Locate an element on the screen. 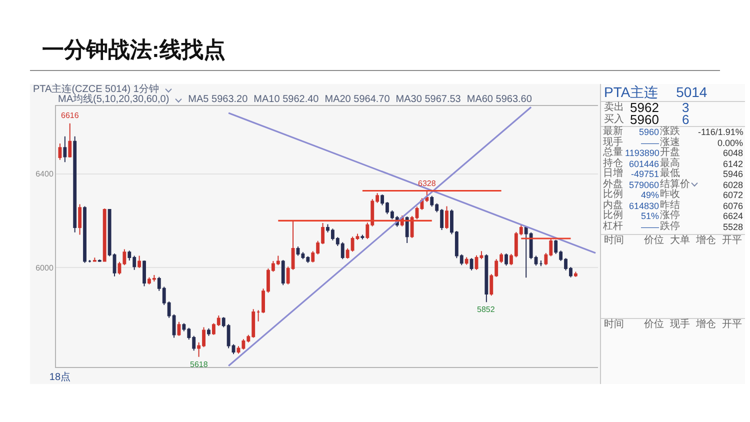  text: MA5 5963.20 is located at coordinates (218, 99).